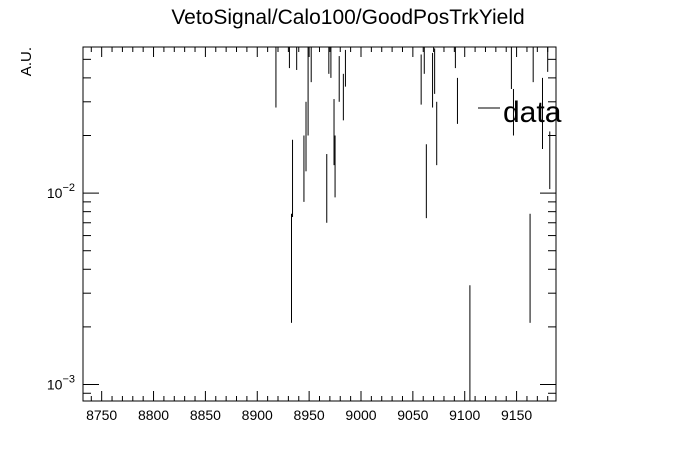  What do you see at coordinates (257, 415) in the screenshot?
I see `x-tick-label: 8900` at bounding box center [257, 415].